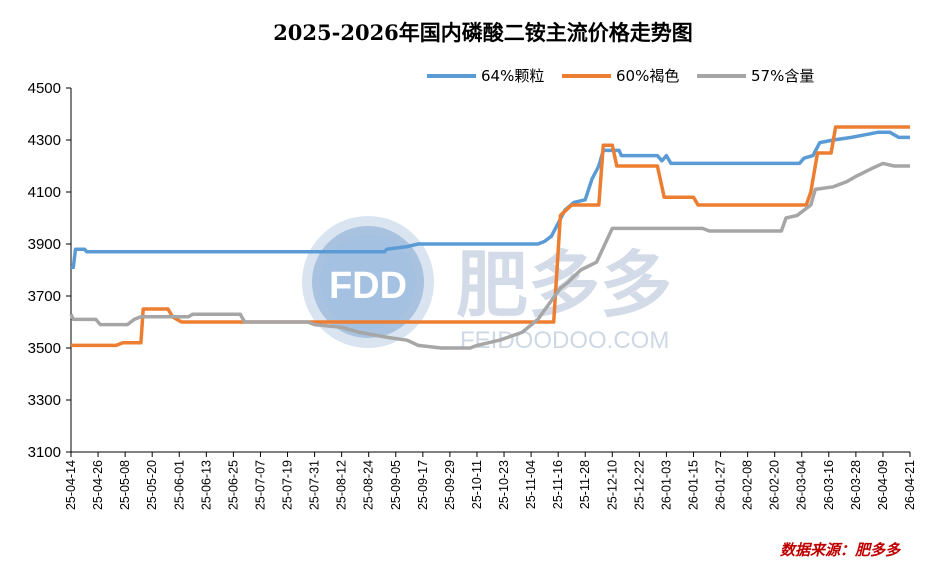 The image size is (936, 568). What do you see at coordinates (639, 485) in the screenshot?
I see `x-tick-label: 25-12-22` at bounding box center [639, 485].